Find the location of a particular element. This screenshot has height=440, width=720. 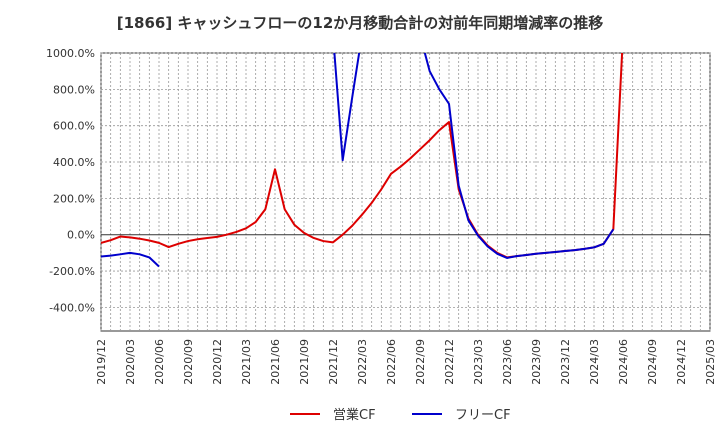

x-tick-label: 2023/09 is located at coordinates (536, 362).